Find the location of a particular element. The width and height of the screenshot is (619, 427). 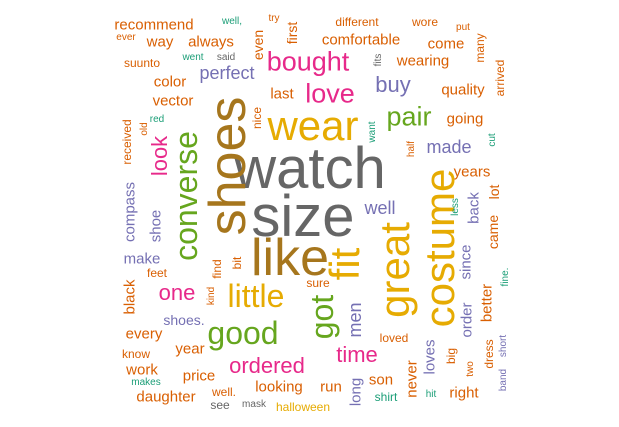

word-since: since is located at coordinates (466, 262).